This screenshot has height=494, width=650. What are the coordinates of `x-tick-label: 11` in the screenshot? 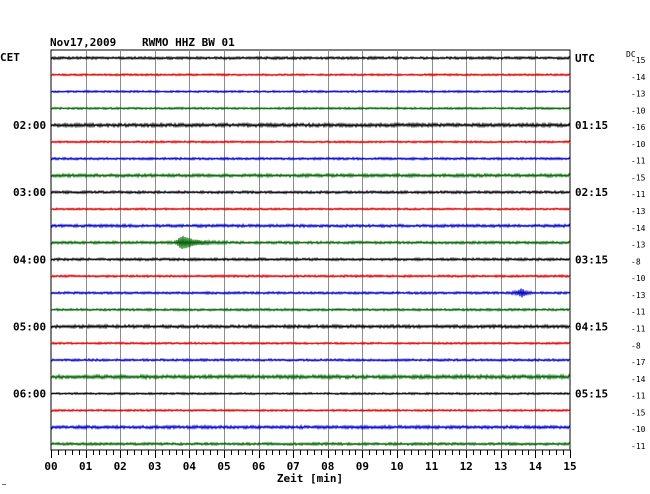 It's located at (432, 466).